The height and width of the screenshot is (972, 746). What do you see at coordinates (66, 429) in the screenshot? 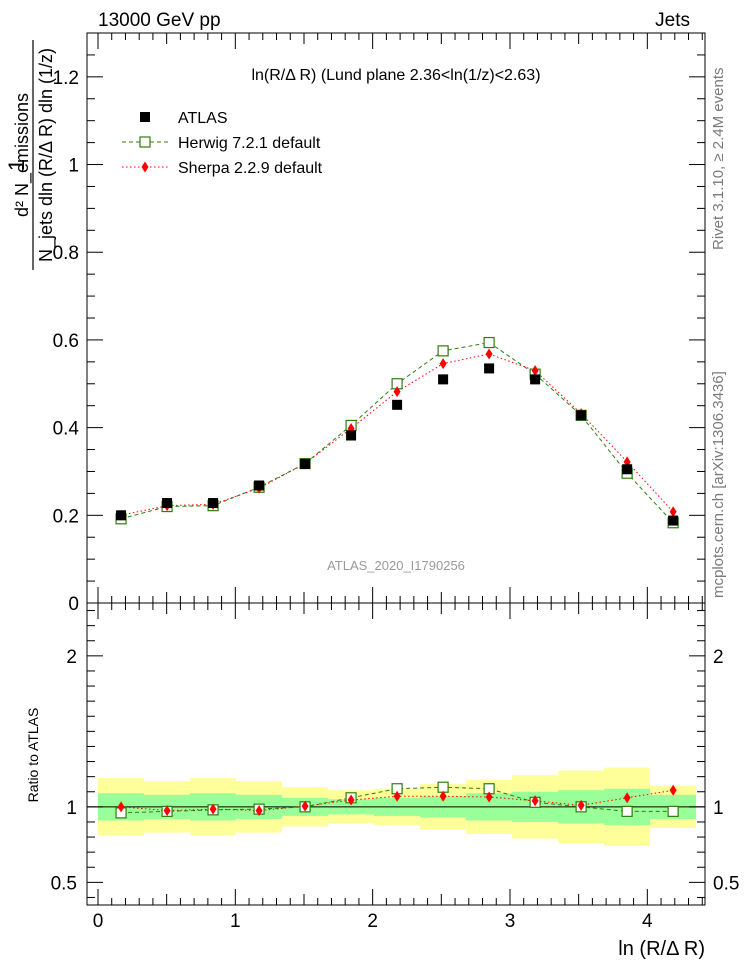
I see `main-y-tick-label: 0.4` at bounding box center [66, 429].